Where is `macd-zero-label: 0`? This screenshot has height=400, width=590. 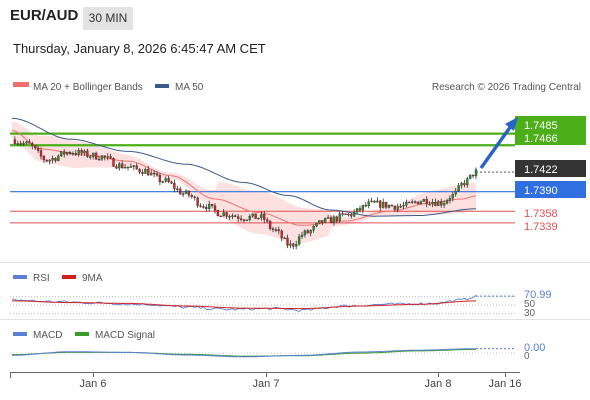
macd-zero-label: 0 is located at coordinates (527, 356).